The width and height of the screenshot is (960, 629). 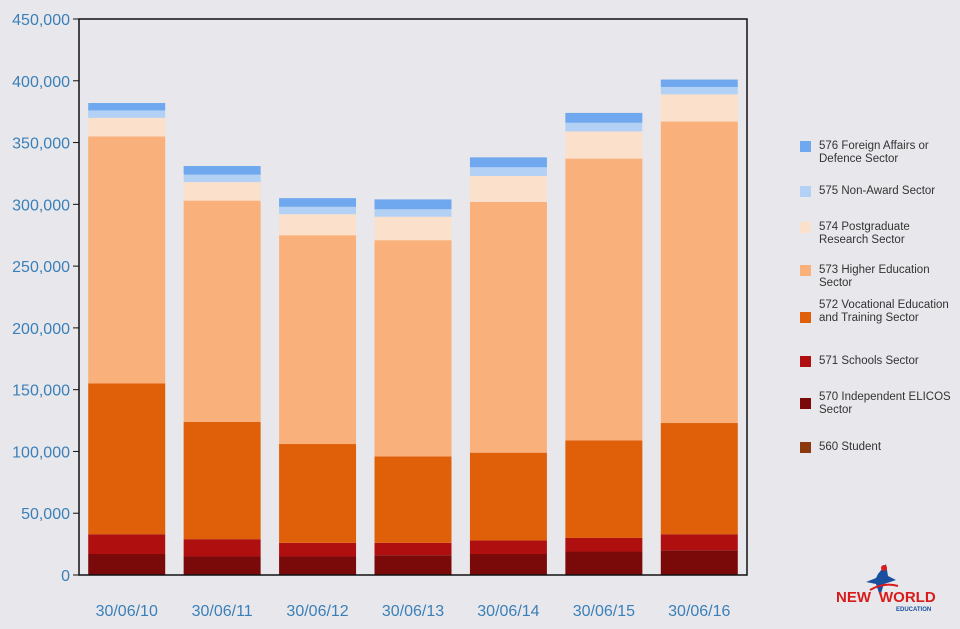 What do you see at coordinates (318, 493) in the screenshot?
I see `bar-segment-30-06-12-s3` at bounding box center [318, 493].